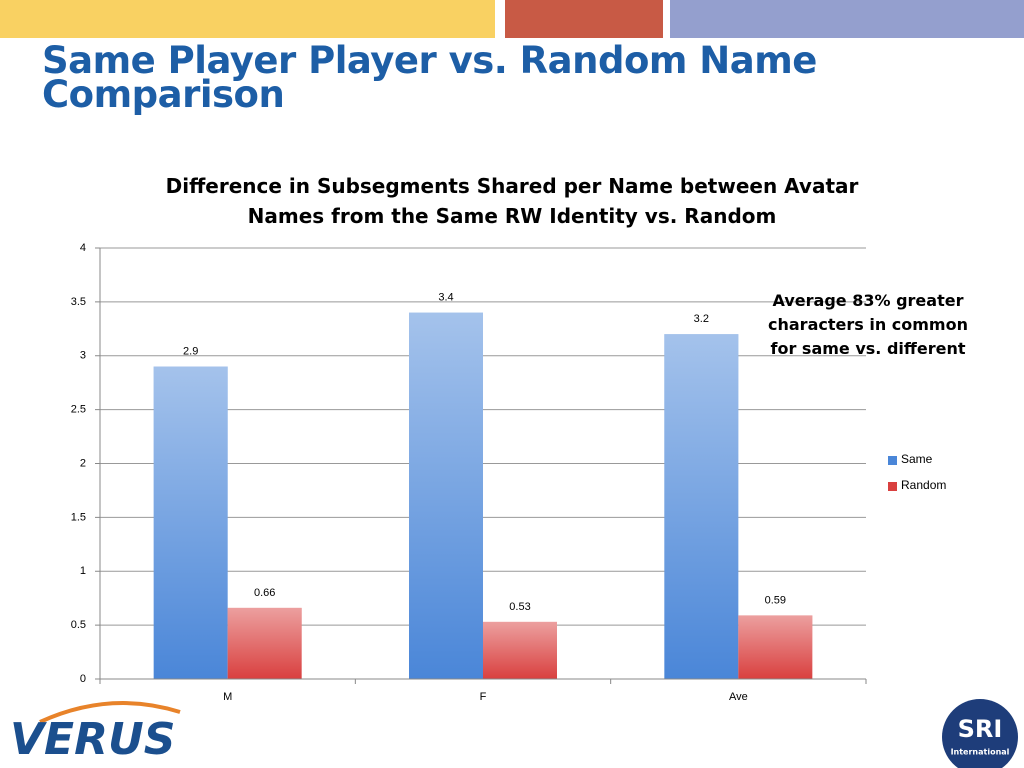 The height and width of the screenshot is (768, 1024). Describe the element at coordinates (78, 625) in the screenshot. I see `y-tick-label: 0.5` at that location.